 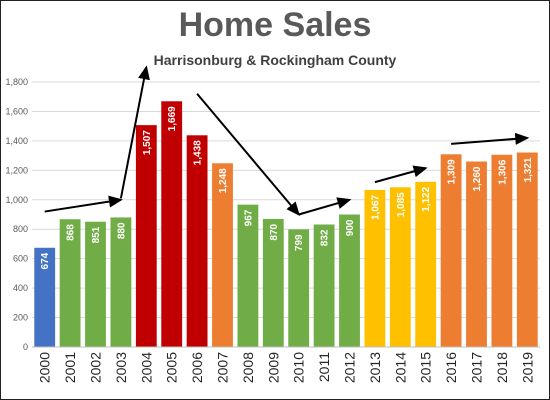 I want to click on x-tick-label: 2007, so click(x=223, y=367).